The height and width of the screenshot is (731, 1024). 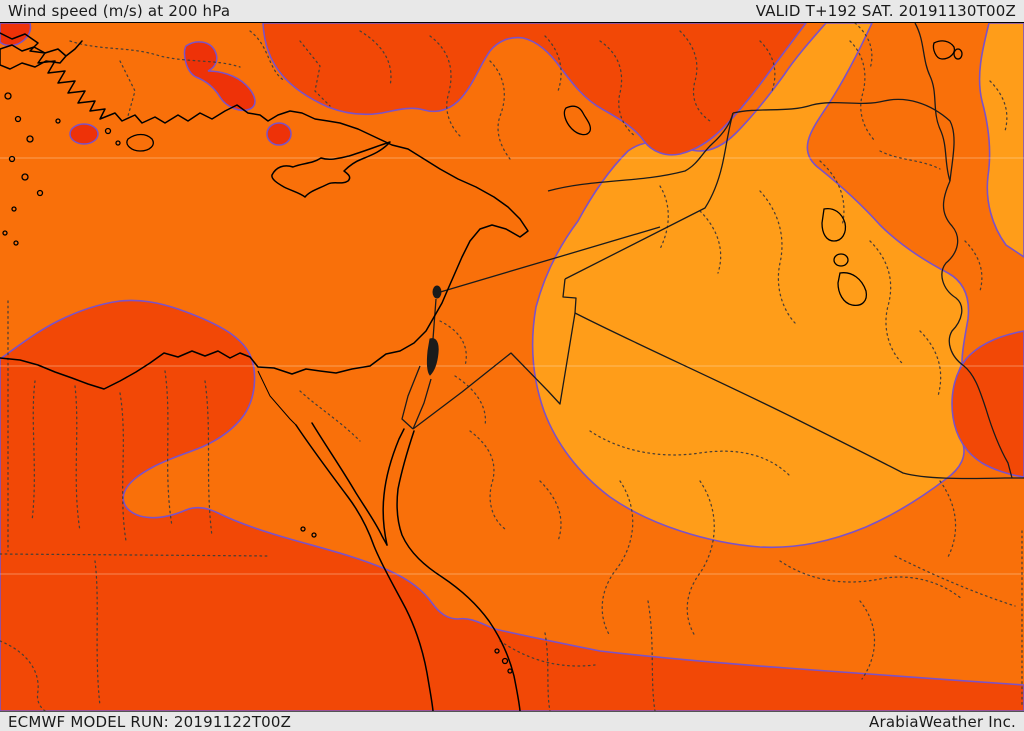 I want to click on jordan-iraq-border, so click(x=548, y=260).